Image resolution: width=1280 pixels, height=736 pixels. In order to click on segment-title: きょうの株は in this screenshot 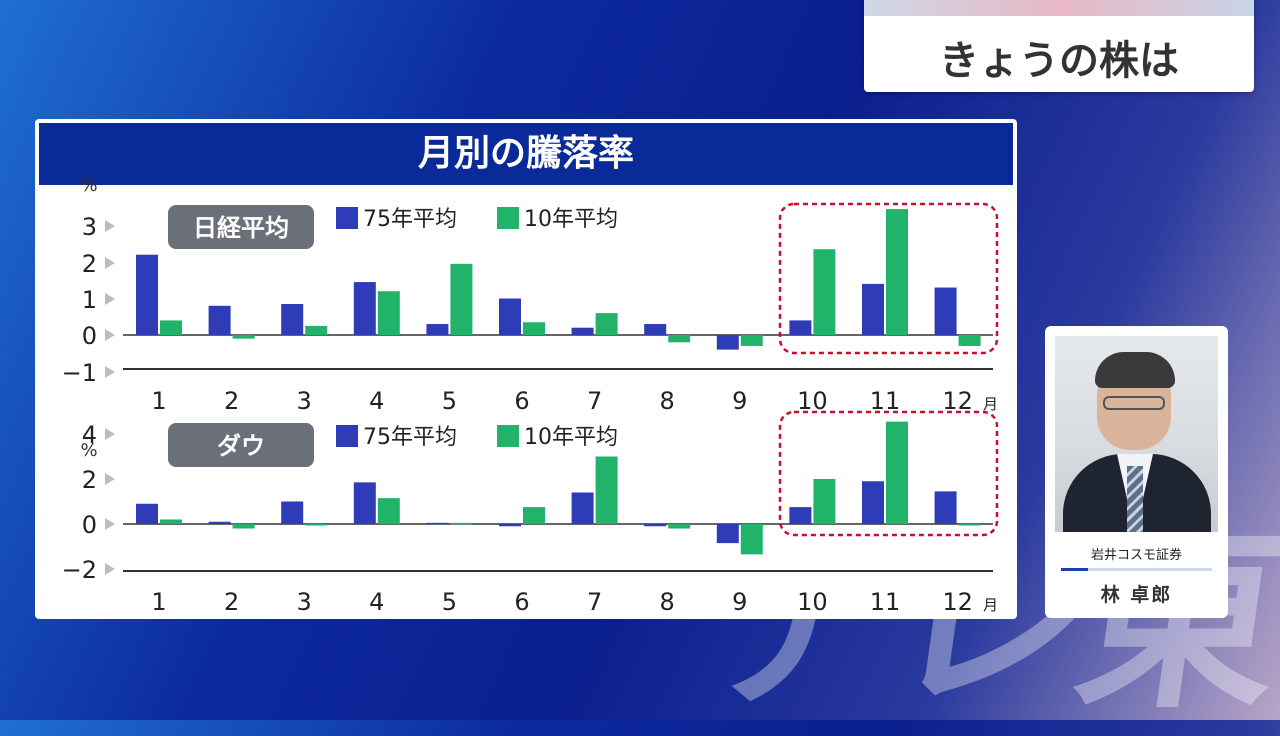, I will do `click(1059, 61)`.